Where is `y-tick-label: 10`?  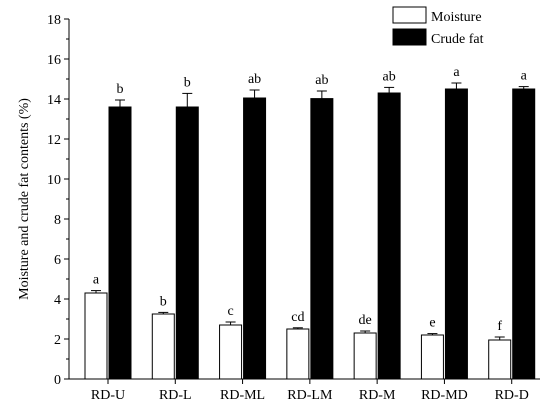 y-tick-label: 10 is located at coordinates (54, 180).